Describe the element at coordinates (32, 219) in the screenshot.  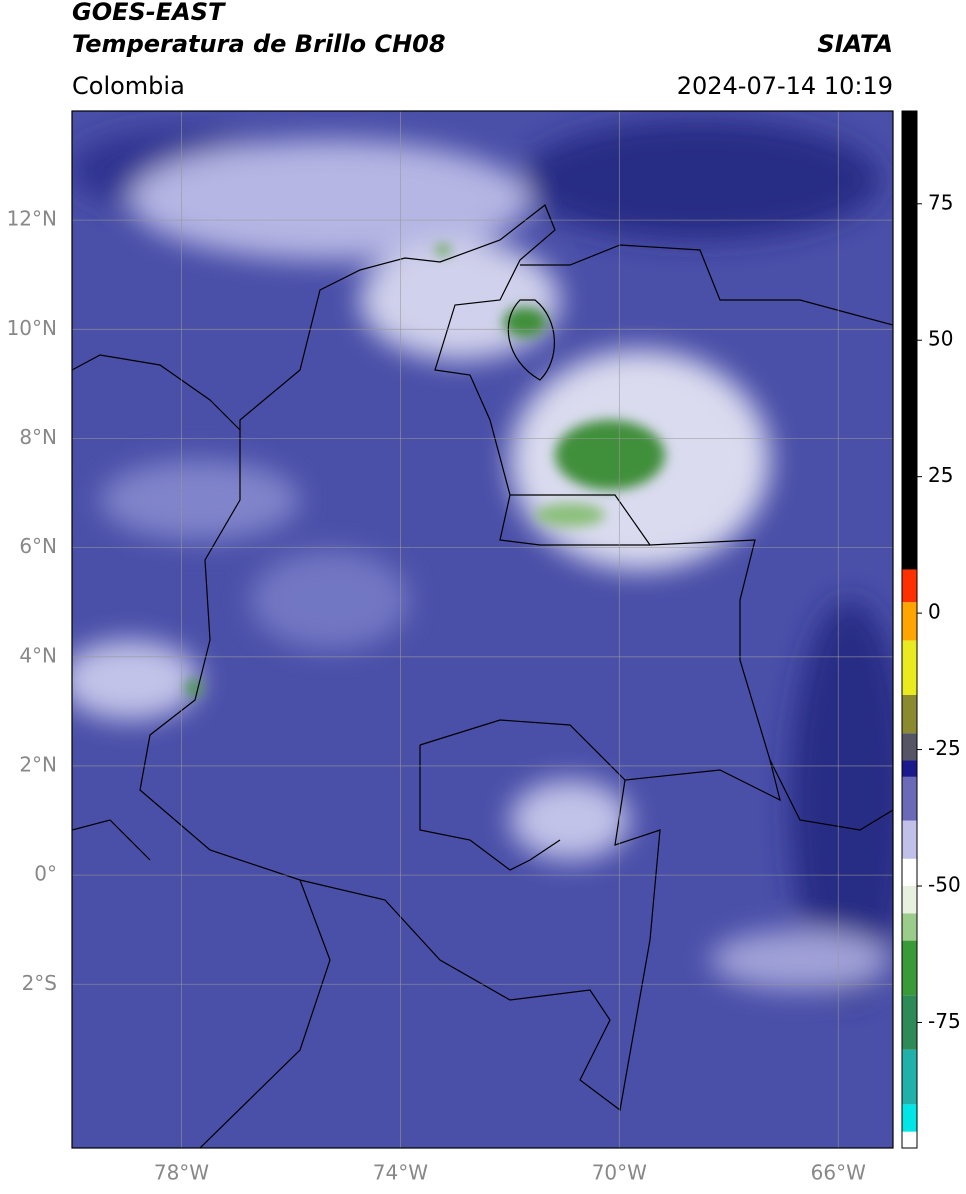
I see `y-tick-label: 12°N` at that location.